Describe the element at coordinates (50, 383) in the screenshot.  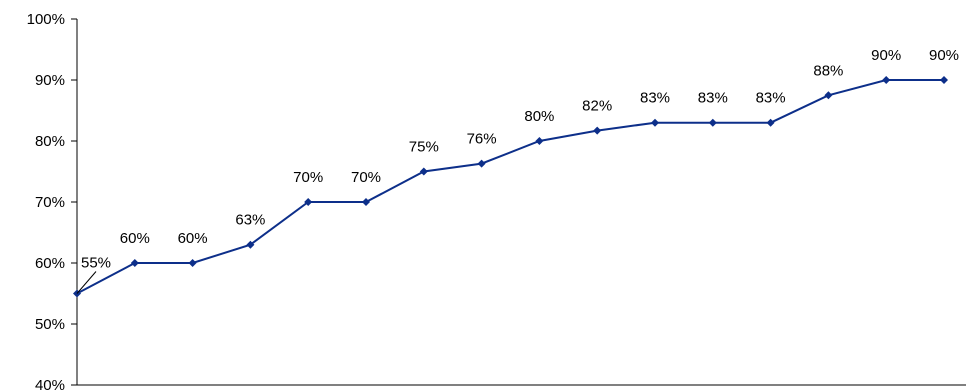
I see `y-tick-label: 40%` at that location.